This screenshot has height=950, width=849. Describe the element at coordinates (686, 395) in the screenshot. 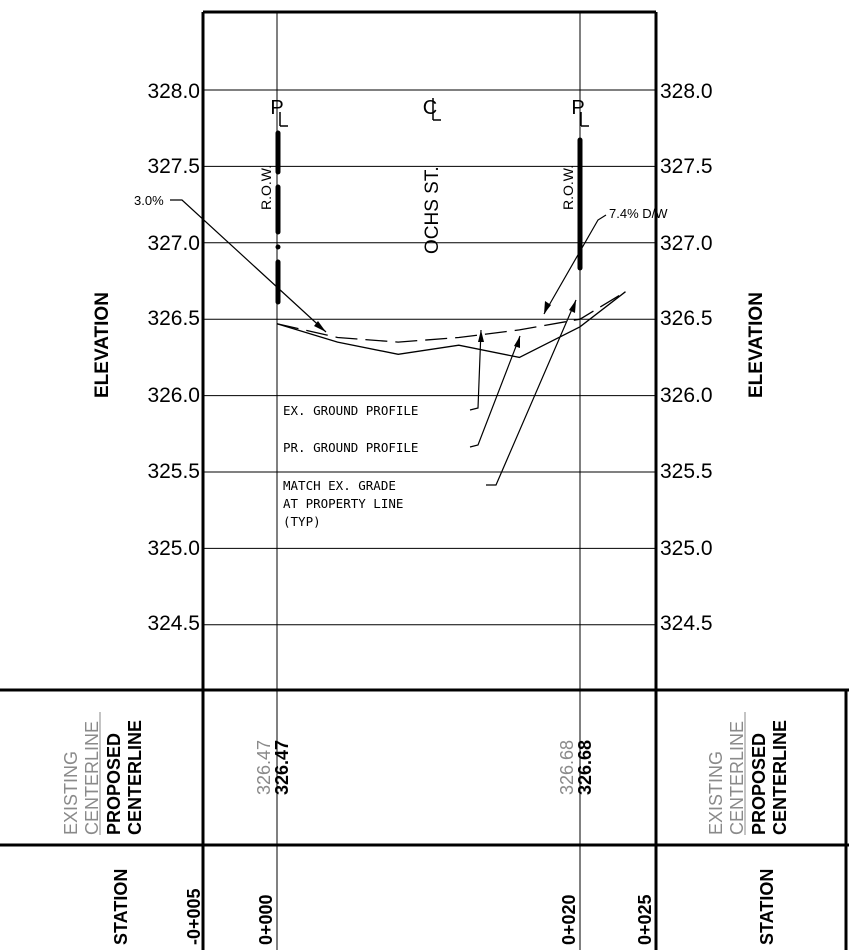

I see `elev-tick-right: 326.0` at that location.